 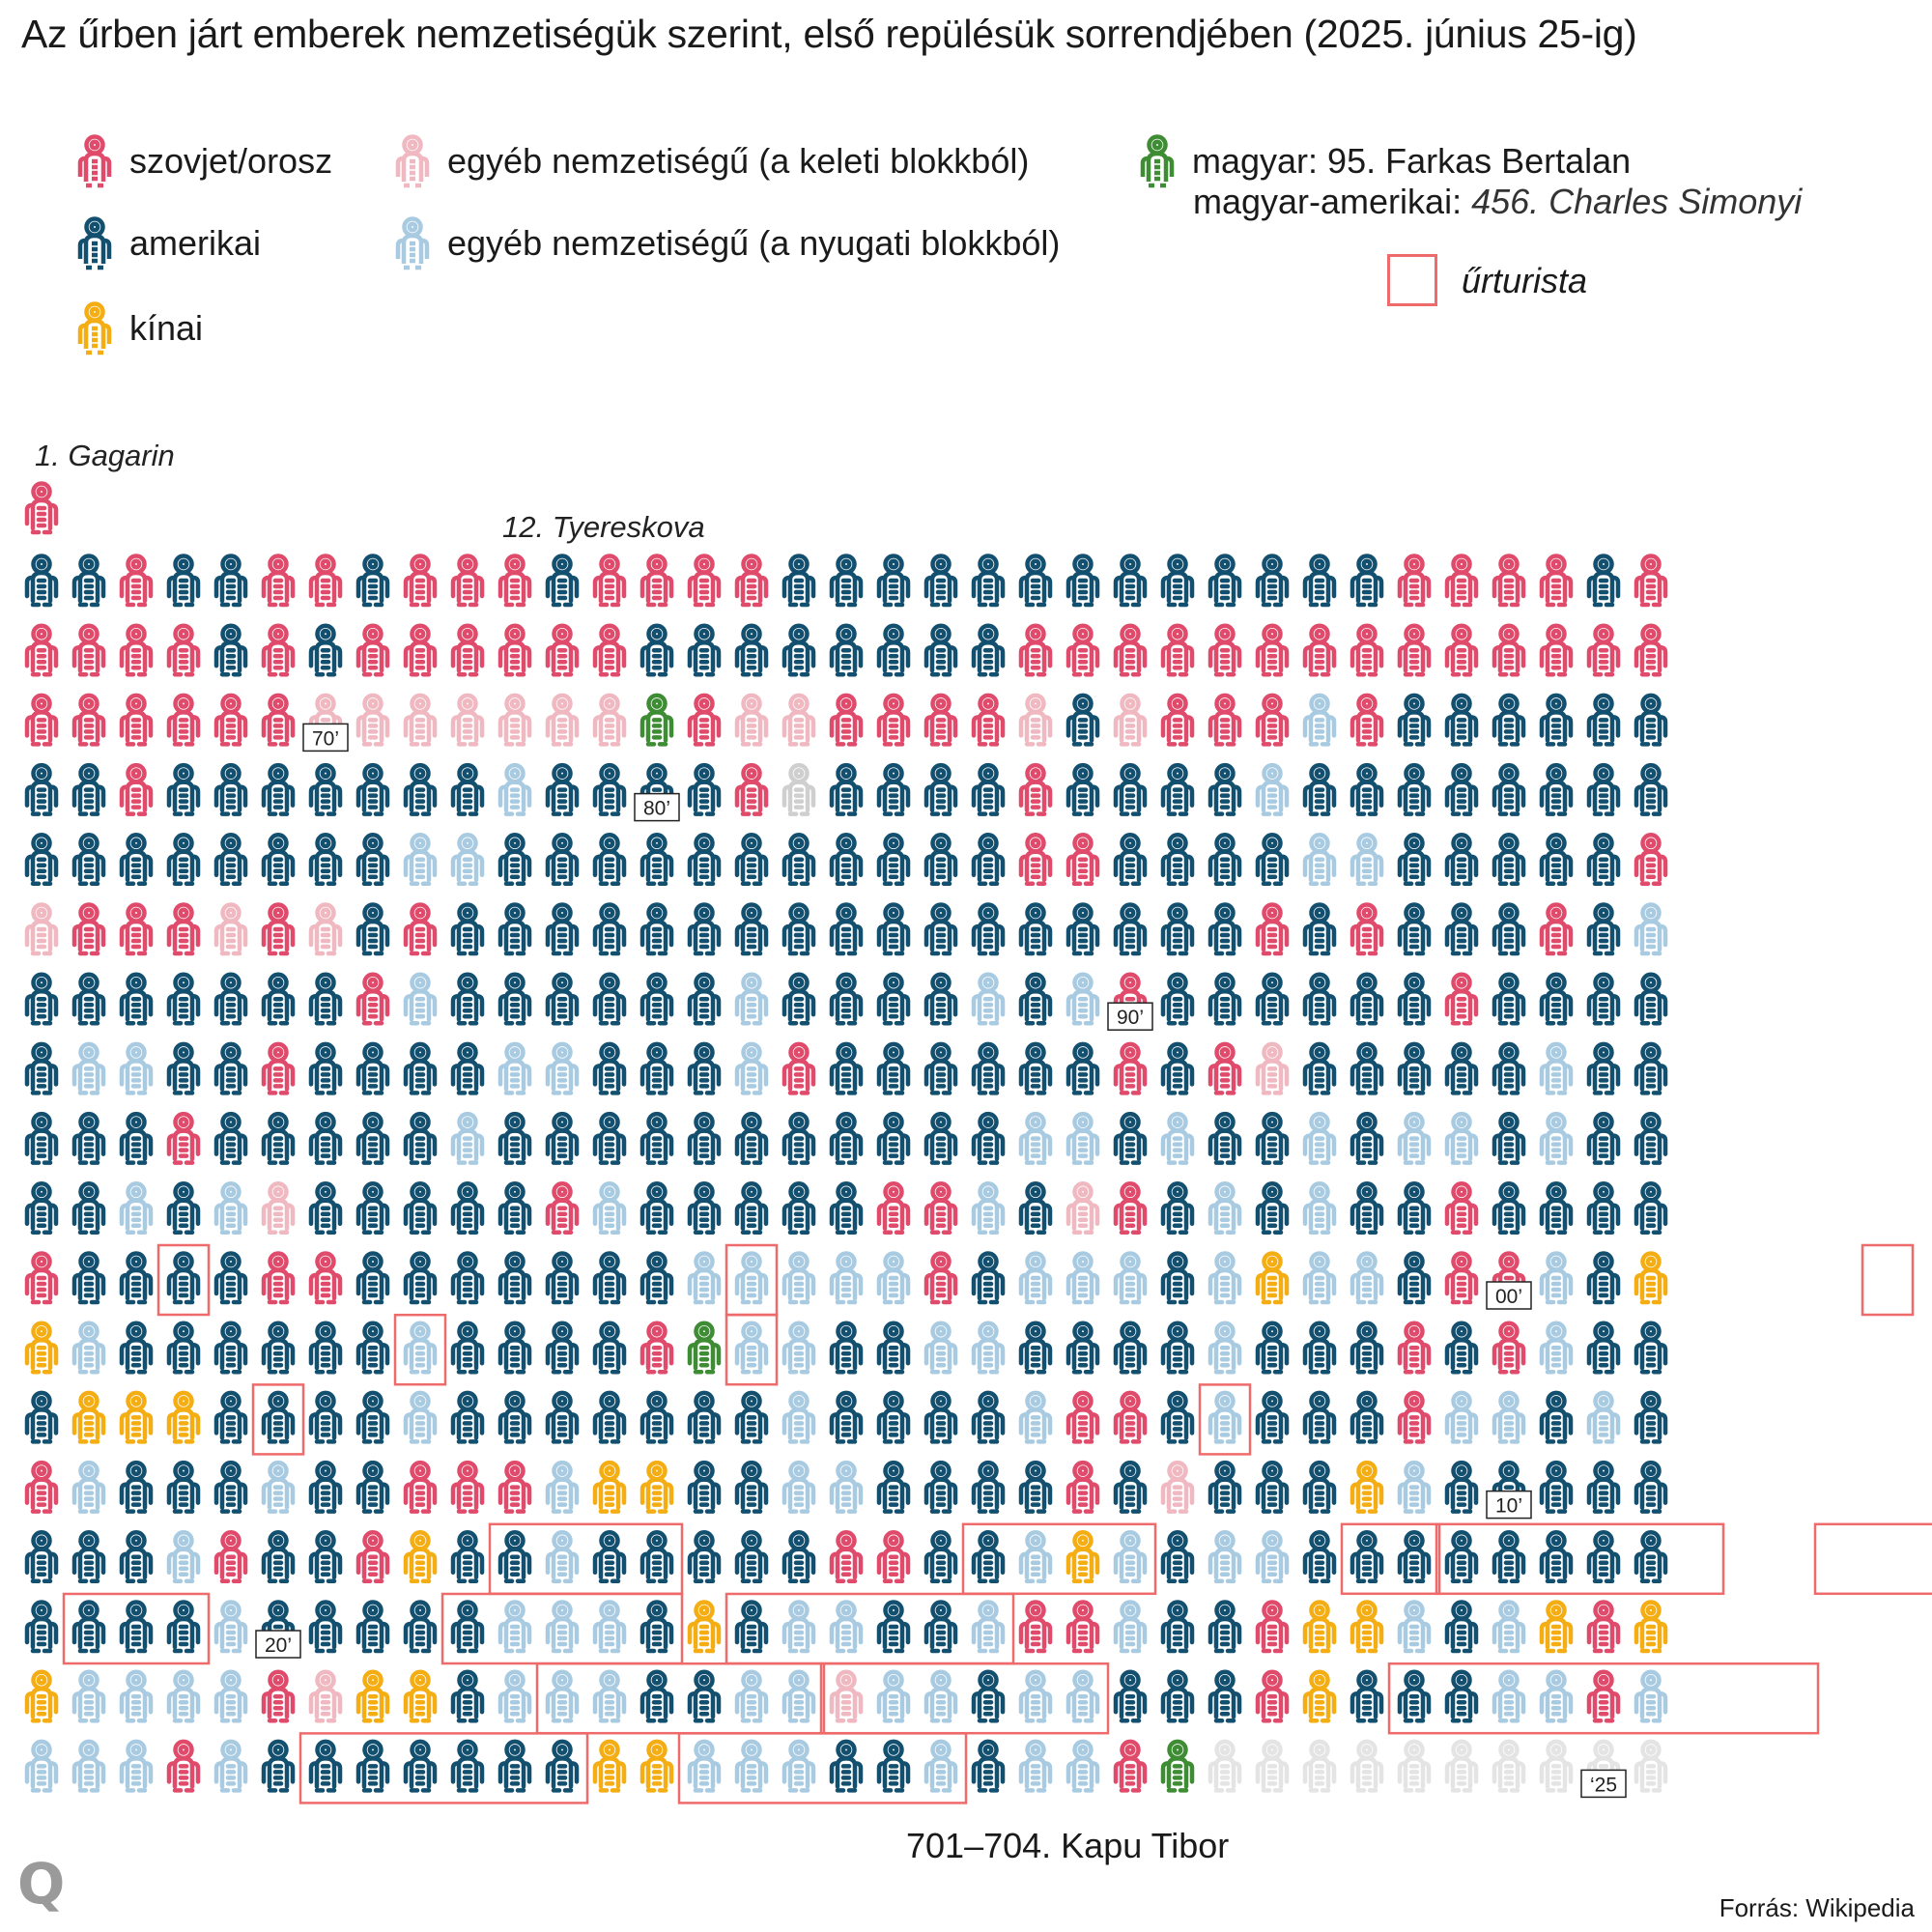 I want to click on legend-hungarian-american-label: magyar-amerikai:, so click(x=1328, y=201).